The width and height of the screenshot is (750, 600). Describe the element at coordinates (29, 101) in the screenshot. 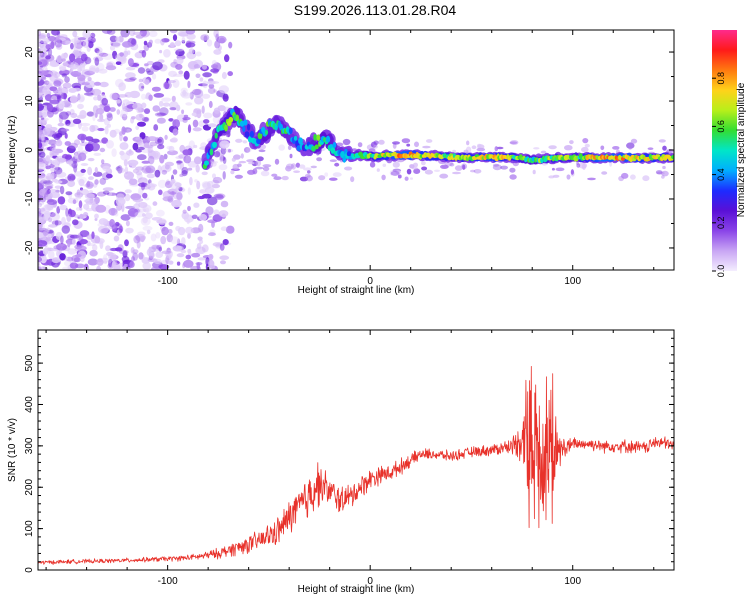

I see `y-tick-label: 10` at that location.